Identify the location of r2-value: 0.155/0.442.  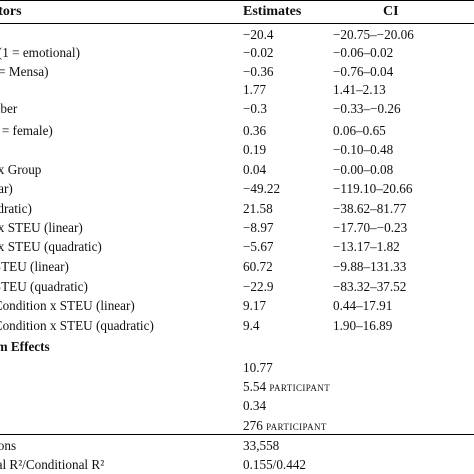
(275, 464).